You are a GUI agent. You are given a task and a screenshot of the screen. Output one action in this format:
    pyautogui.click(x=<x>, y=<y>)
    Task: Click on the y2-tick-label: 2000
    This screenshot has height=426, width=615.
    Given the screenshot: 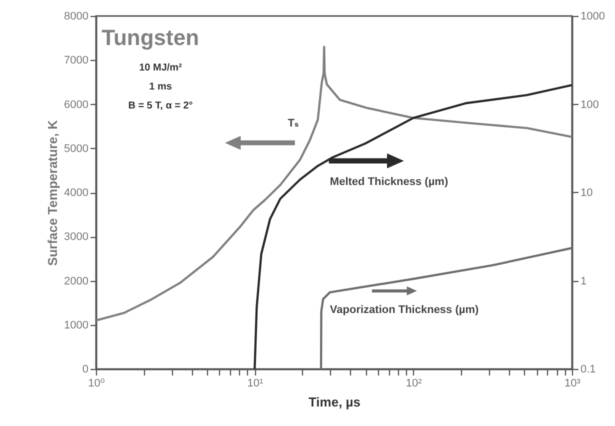 What is the action you would take?
    pyautogui.click(x=76, y=281)
    